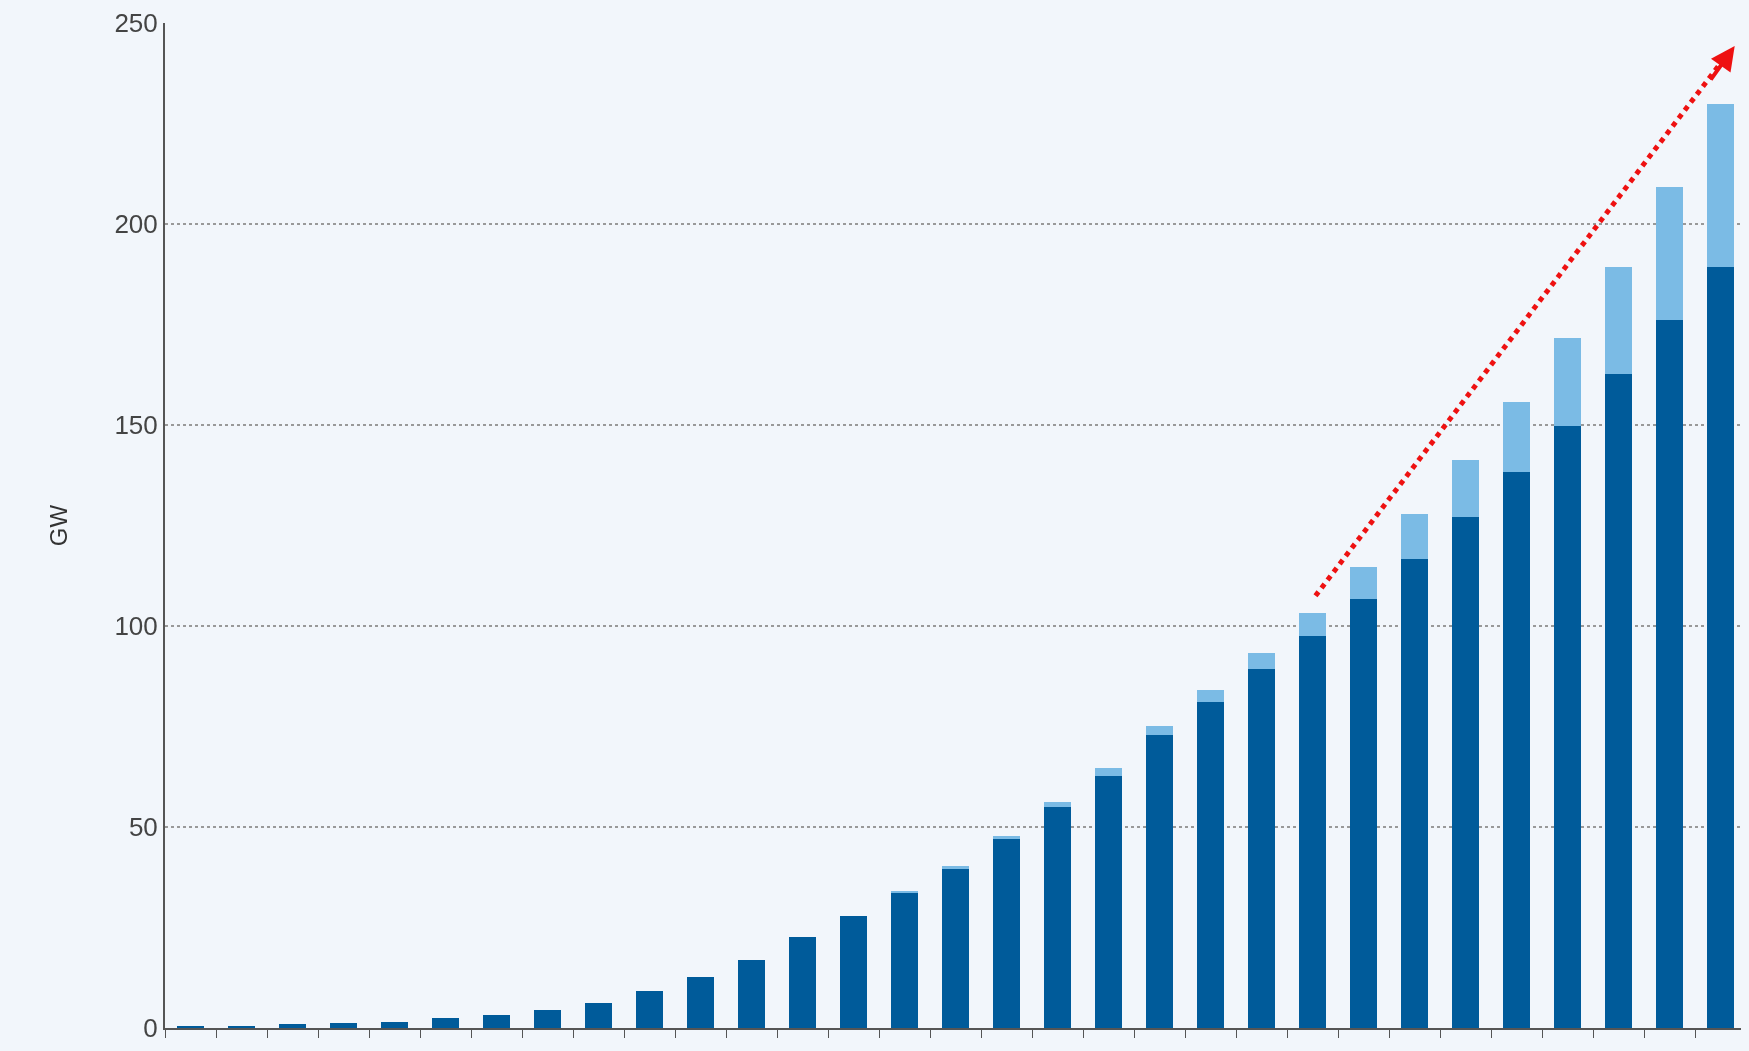 The height and width of the screenshot is (1051, 1749). I want to click on y-tick-label: 50, so click(143, 827).